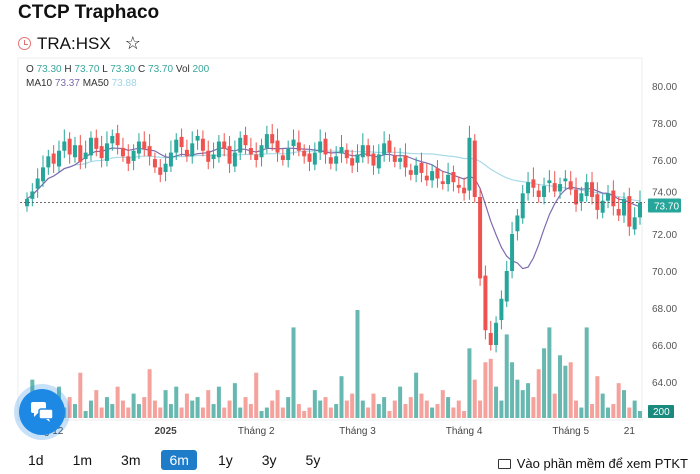 This screenshot has height=474, width=700. Describe the element at coordinates (664, 383) in the screenshot. I see `price-tick: 64.00` at that location.